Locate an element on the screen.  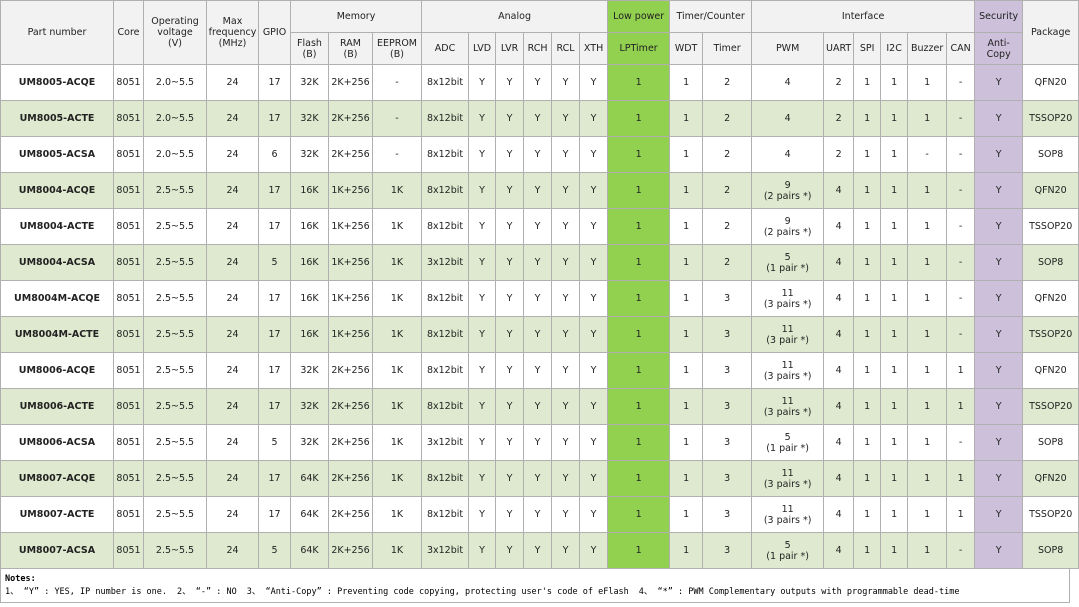
table-cell: 2K+256 is located at coordinates (350, 478).